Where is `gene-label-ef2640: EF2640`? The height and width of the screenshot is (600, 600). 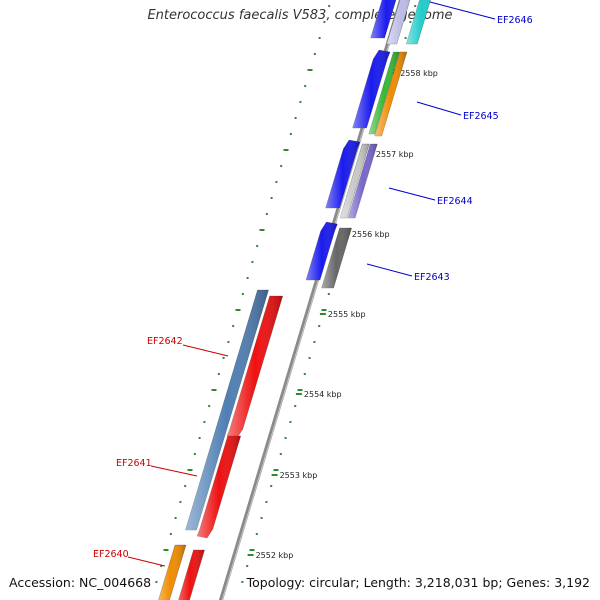
gene-label-ef2640: EF2640 is located at coordinates (111, 554).